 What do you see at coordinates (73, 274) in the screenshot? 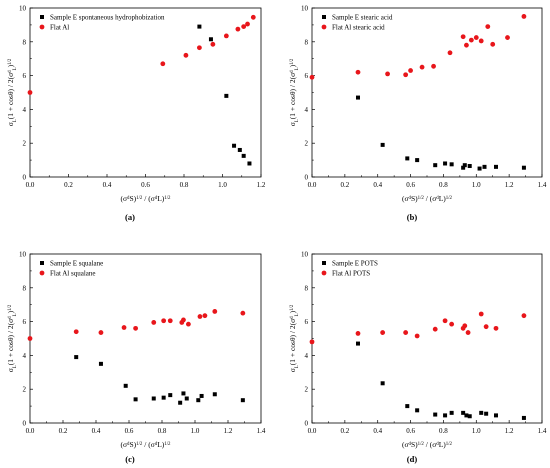
I see `legend-label: Flat Al squalane` at bounding box center [73, 274].